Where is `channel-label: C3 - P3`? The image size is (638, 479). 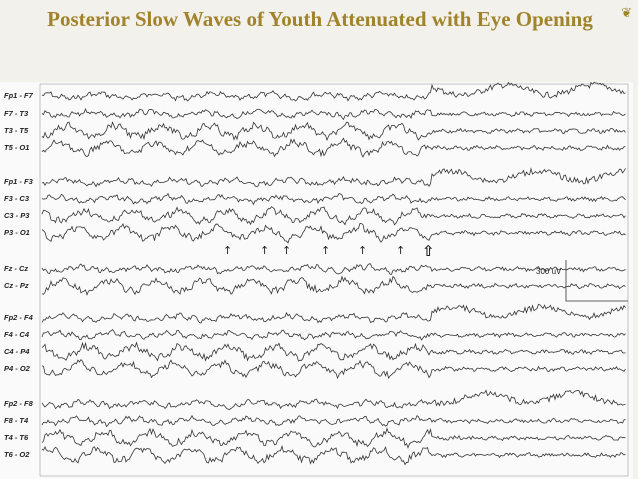 channel-label: C3 - P3 is located at coordinates (17, 215).